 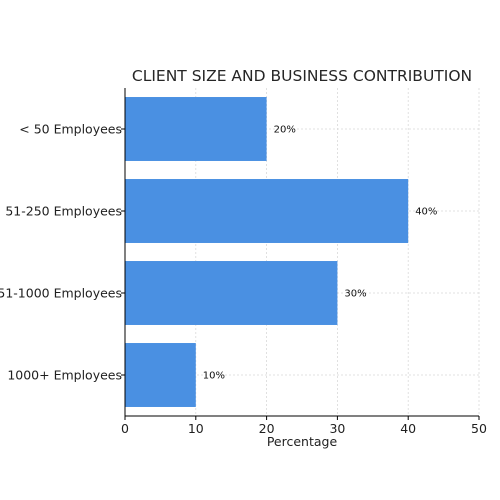 I want to click on y-tick-label: 51-250 Employees, so click(x=63, y=211).